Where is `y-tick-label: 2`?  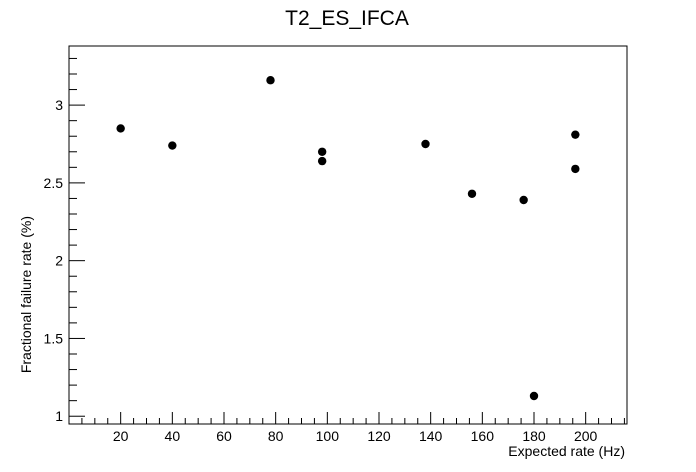 y-tick-label: 2 is located at coordinates (59, 261).